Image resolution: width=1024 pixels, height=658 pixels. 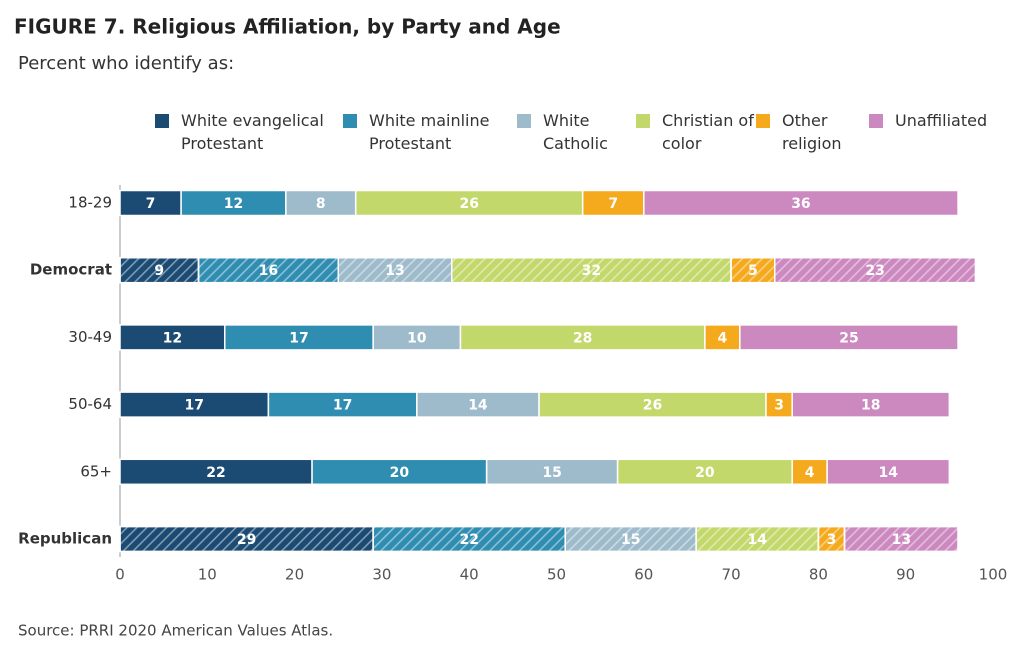 I want to click on data-label: 23, so click(x=874, y=271).